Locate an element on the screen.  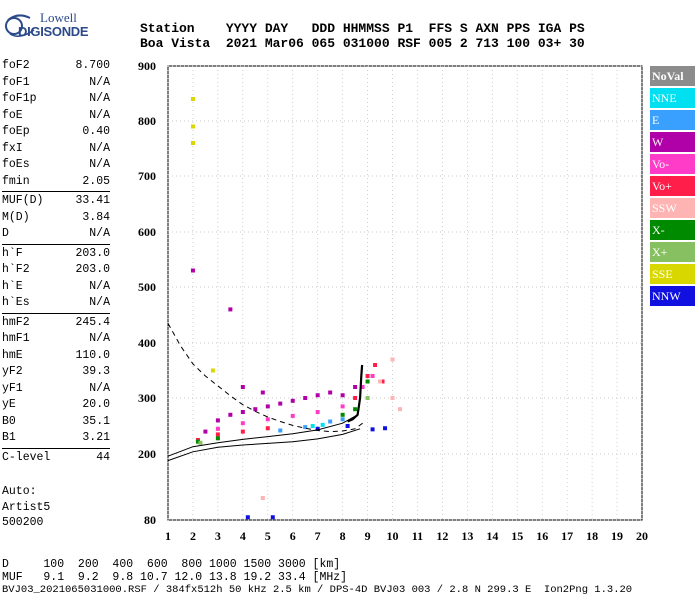
param-name: foEs is located at coordinates (16, 164).